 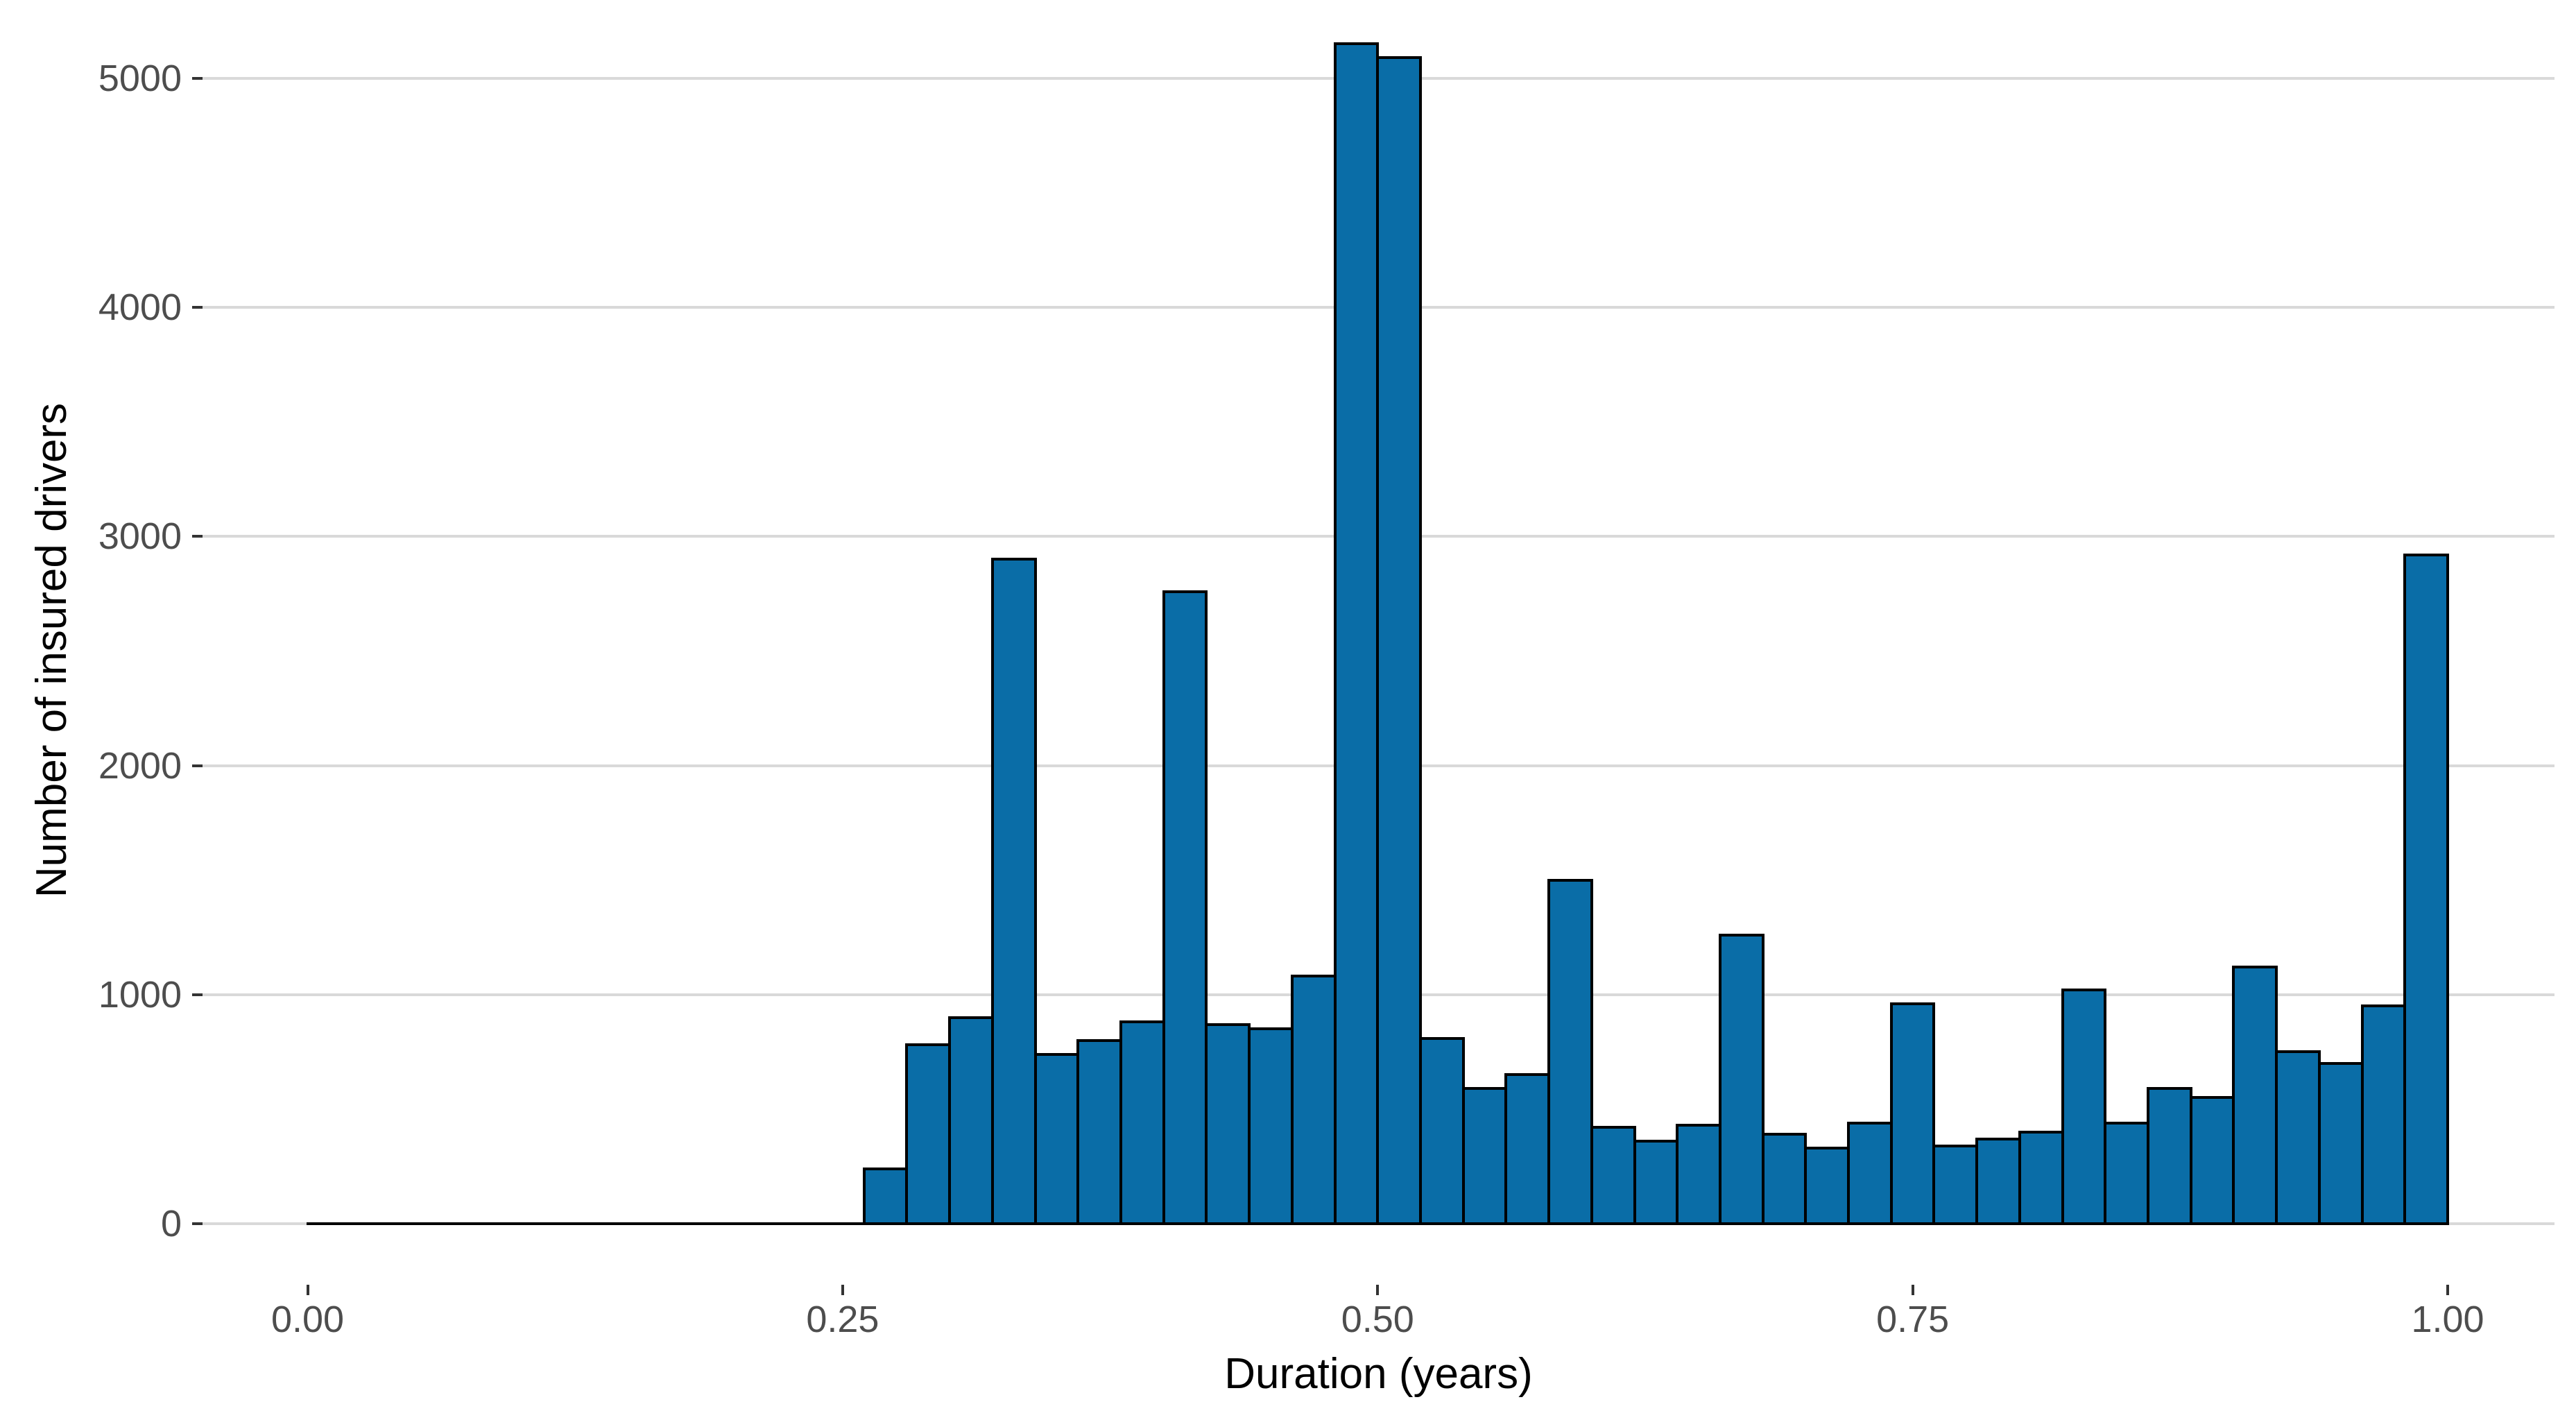 I want to click on x-tick-label: 0.25, so click(x=842, y=1319).